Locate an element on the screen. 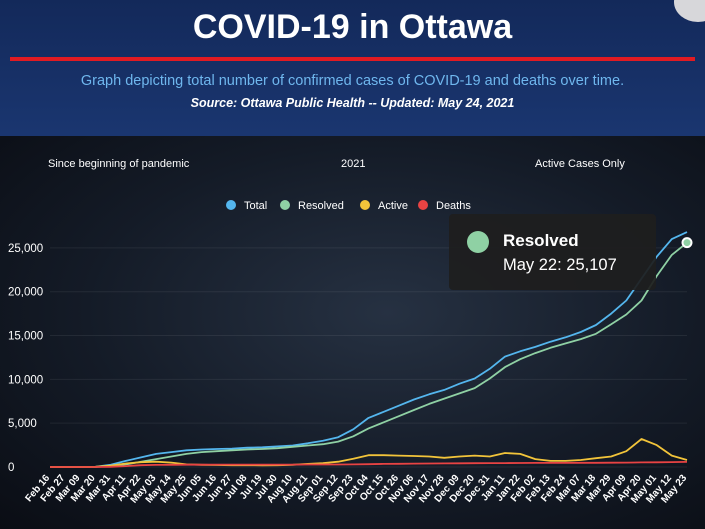 The height and width of the screenshot is (529, 705). y-tick-label: 25,000 is located at coordinates (25, 249).